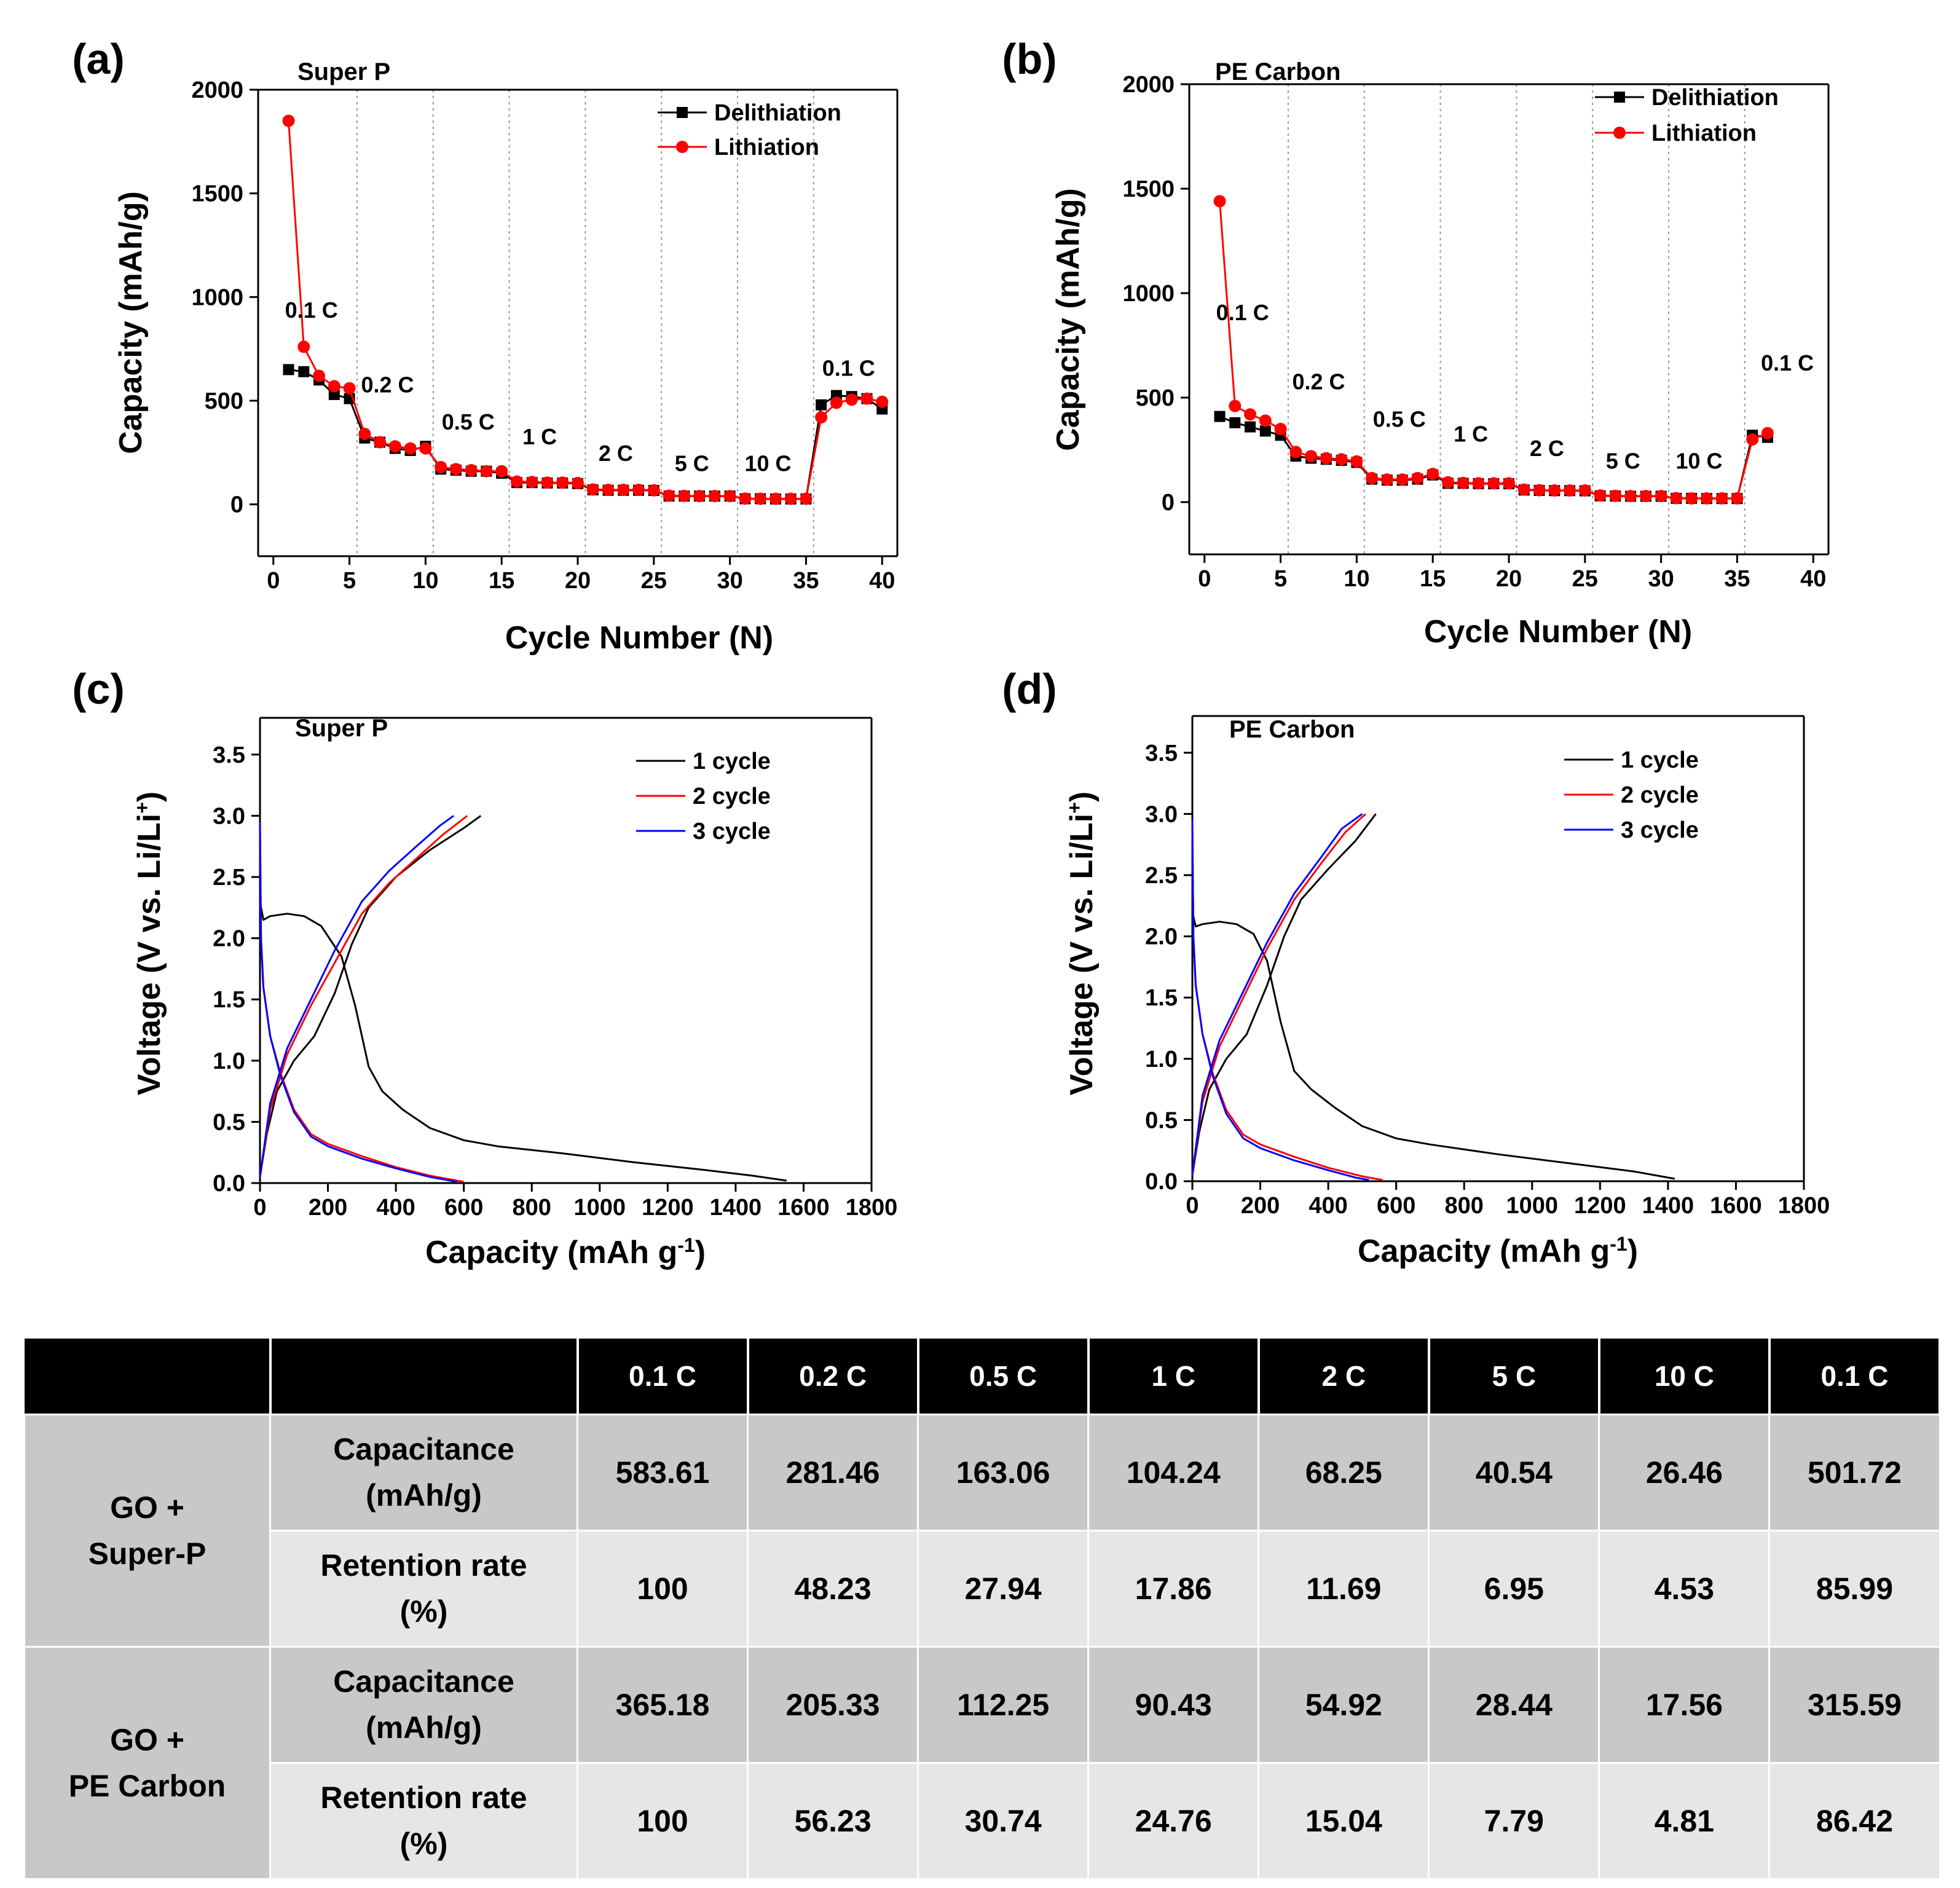 The image size is (1960, 1888). Describe the element at coordinates (1168, 503) in the screenshot. I see `y-tick-label: 0` at that location.